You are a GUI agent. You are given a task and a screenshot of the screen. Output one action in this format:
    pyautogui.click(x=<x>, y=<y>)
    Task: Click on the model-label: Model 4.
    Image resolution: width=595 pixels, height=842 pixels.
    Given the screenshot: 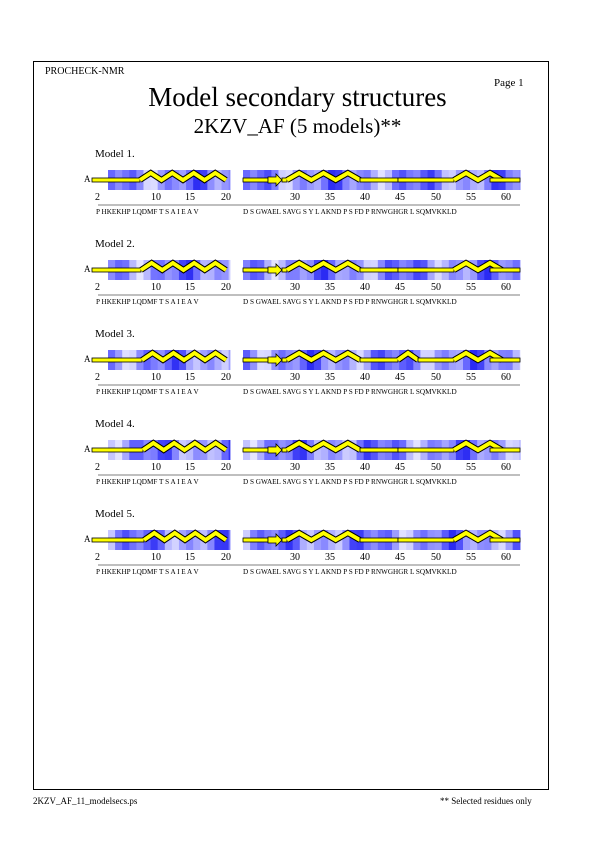 What is the action you would take?
    pyautogui.click(x=115, y=424)
    